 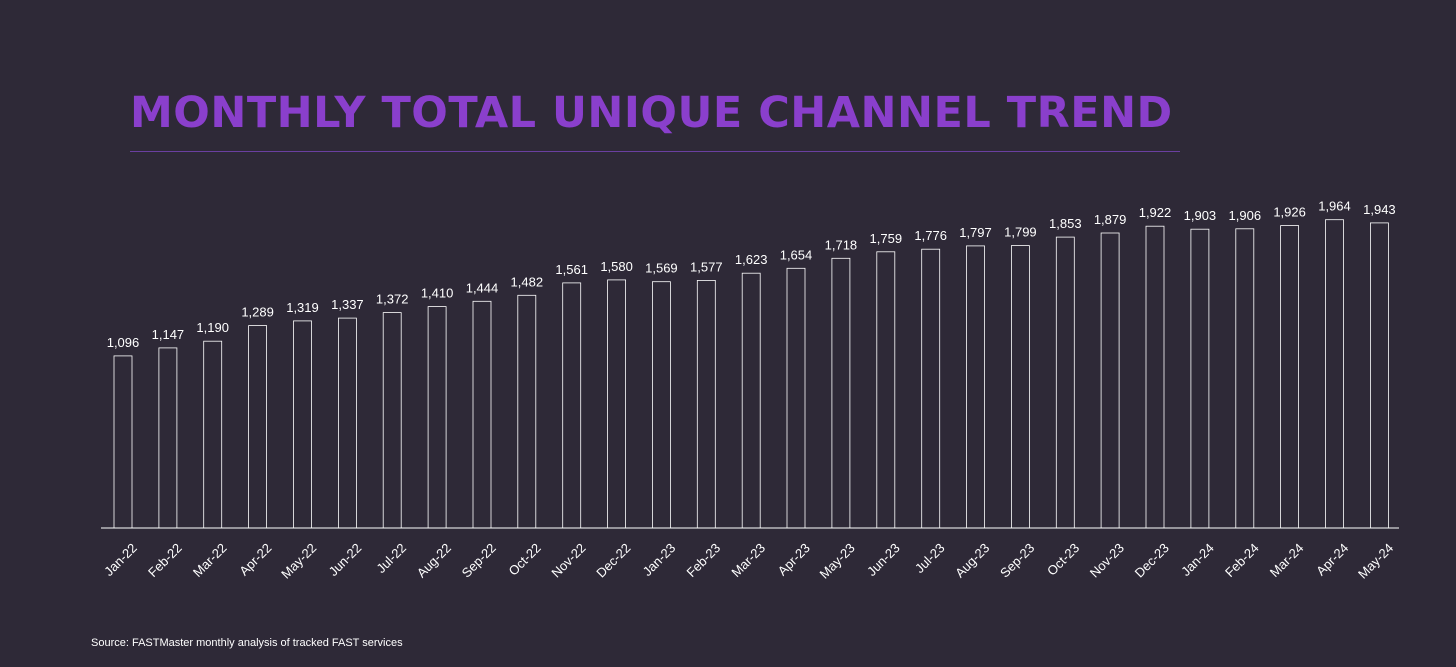 I want to click on x-tick-label-sep-22: Sep-22, so click(x=479, y=560).